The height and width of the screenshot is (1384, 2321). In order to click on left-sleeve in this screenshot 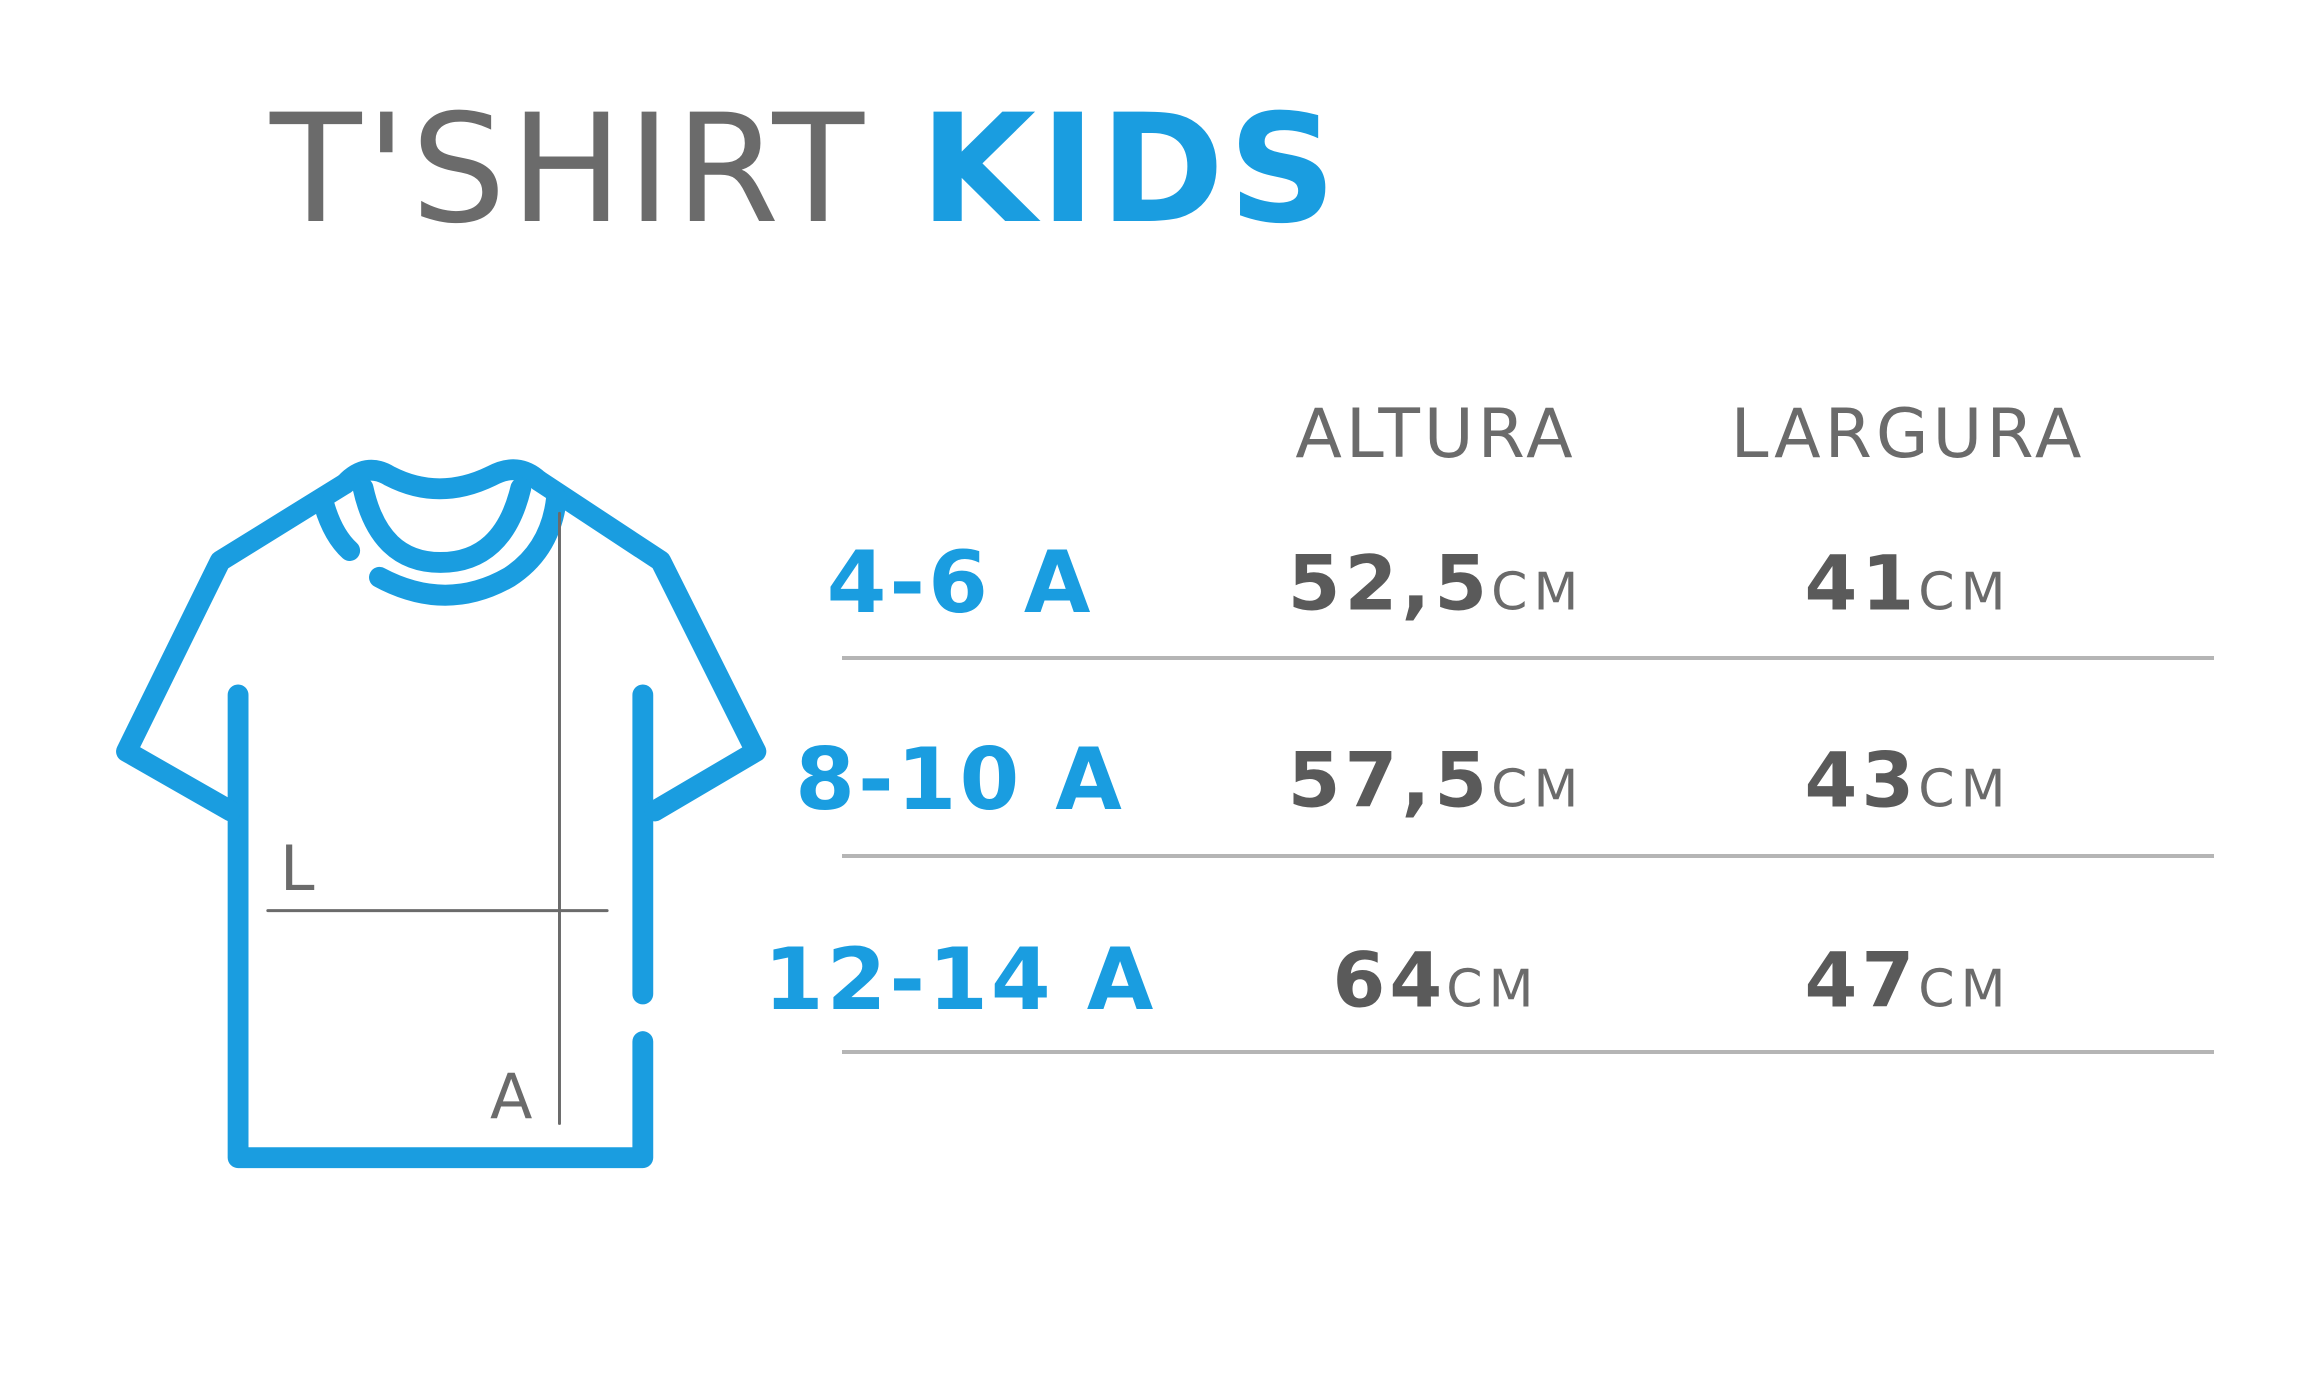, I will do `click(236, 647)`.